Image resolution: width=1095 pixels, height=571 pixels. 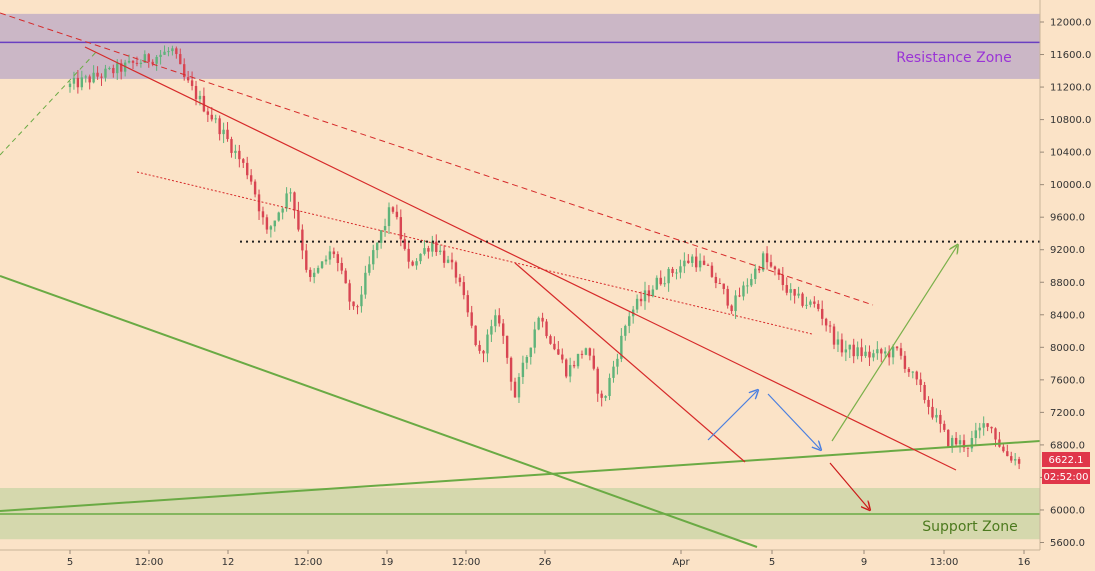 What do you see at coordinates (1066, 476) in the screenshot?
I see `countdown-tag-bg` at bounding box center [1066, 476].